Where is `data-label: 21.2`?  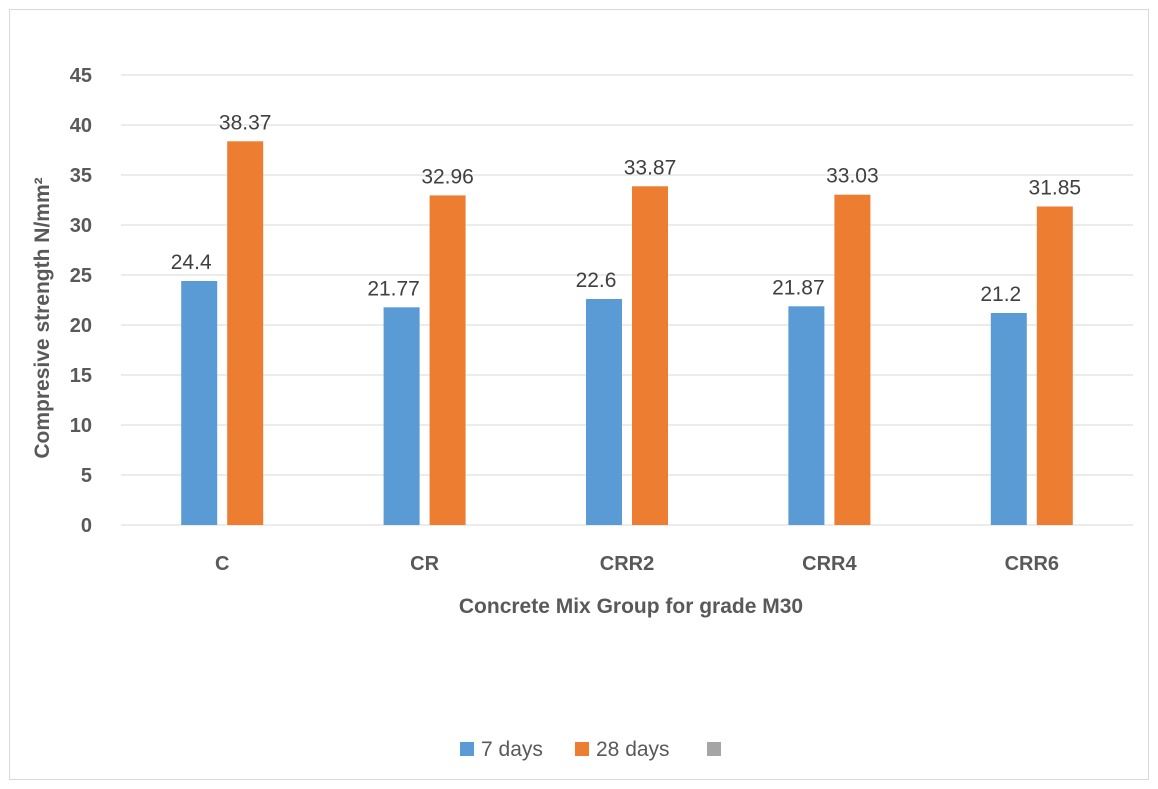
data-label: 21.2 is located at coordinates (1000, 294).